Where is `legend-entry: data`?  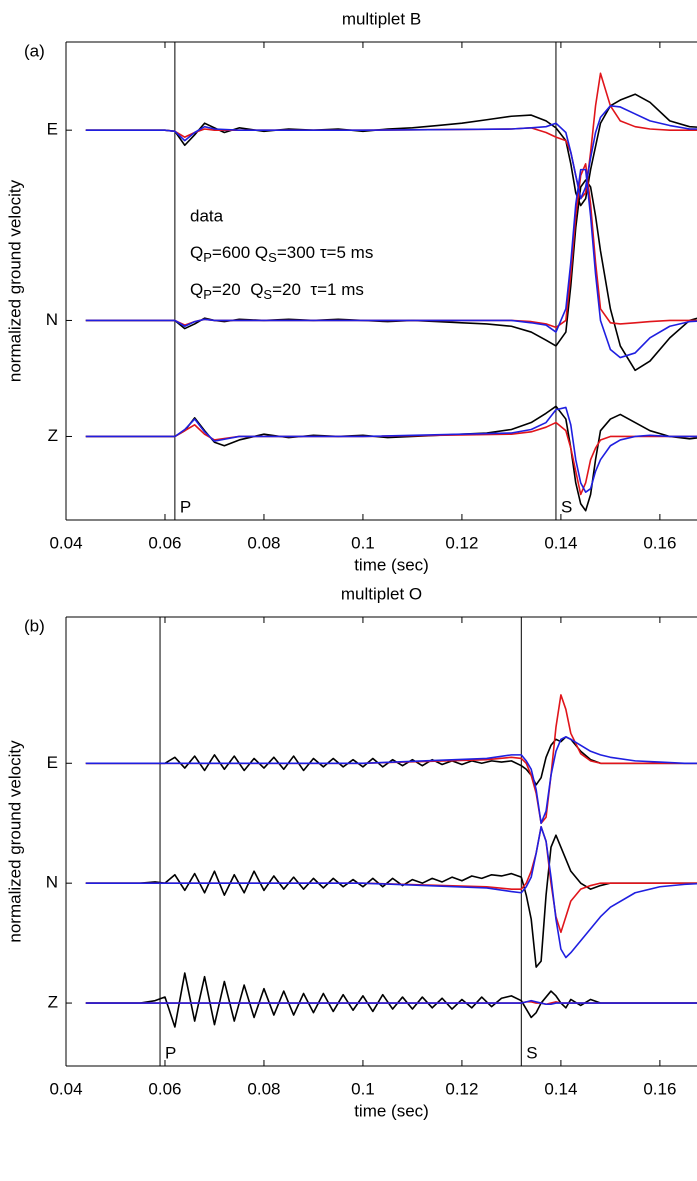 legend-entry: data is located at coordinates (207, 215).